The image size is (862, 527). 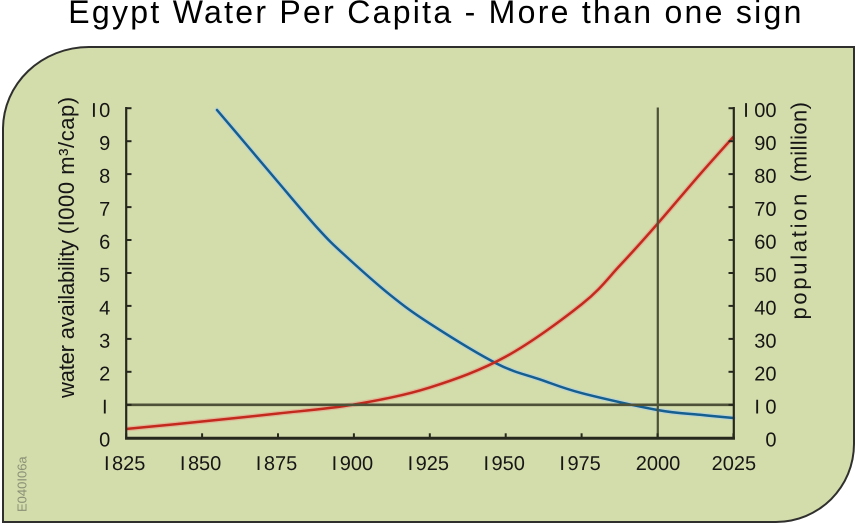 I want to click on svg-text: 3, so click(x=104, y=342).